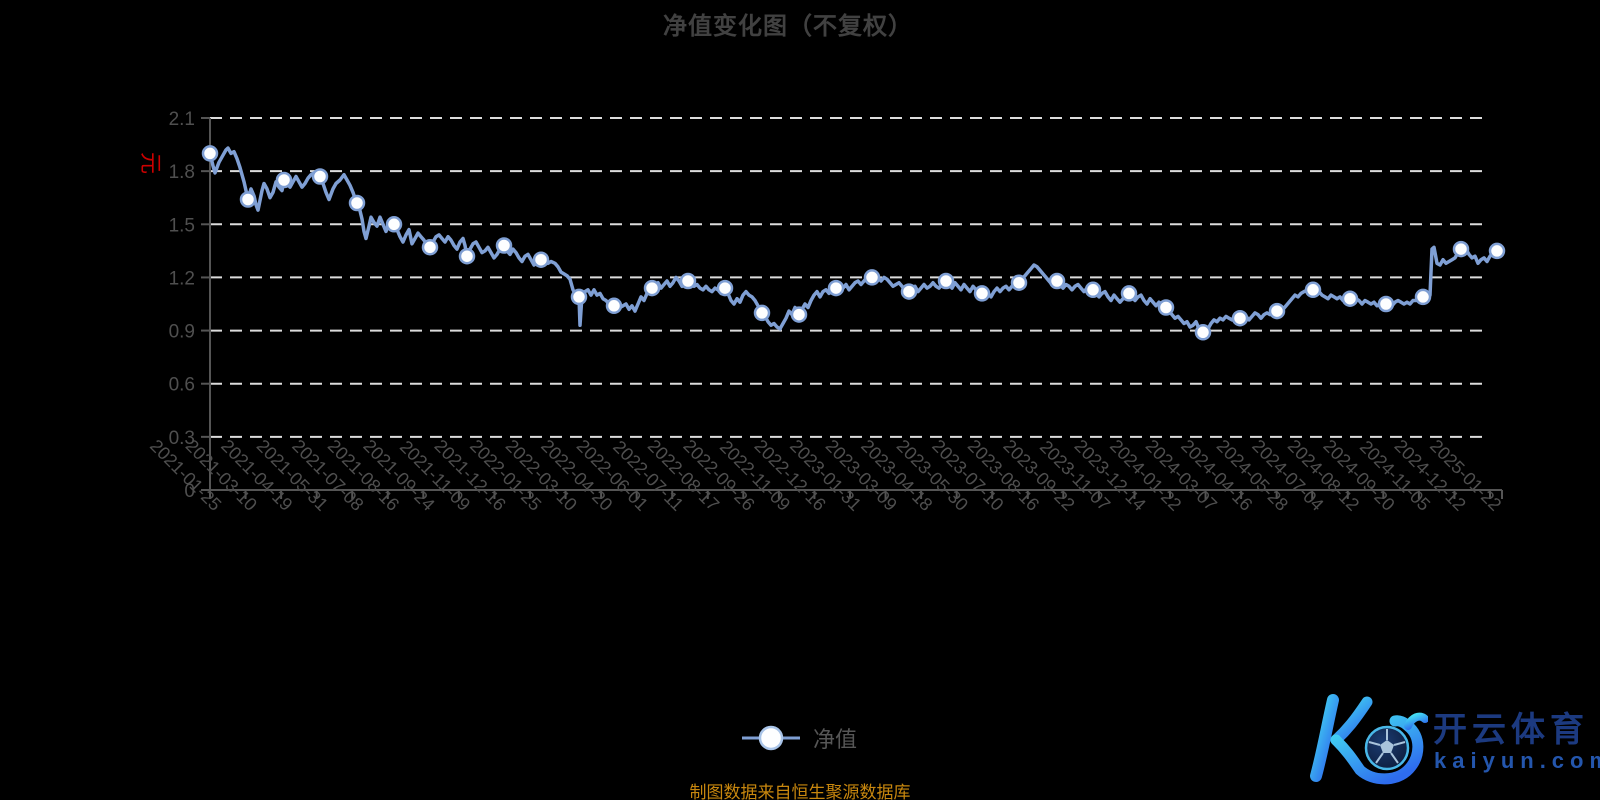  What do you see at coordinates (835, 739) in the screenshot?
I see `legend-label: 净值` at bounding box center [835, 739].